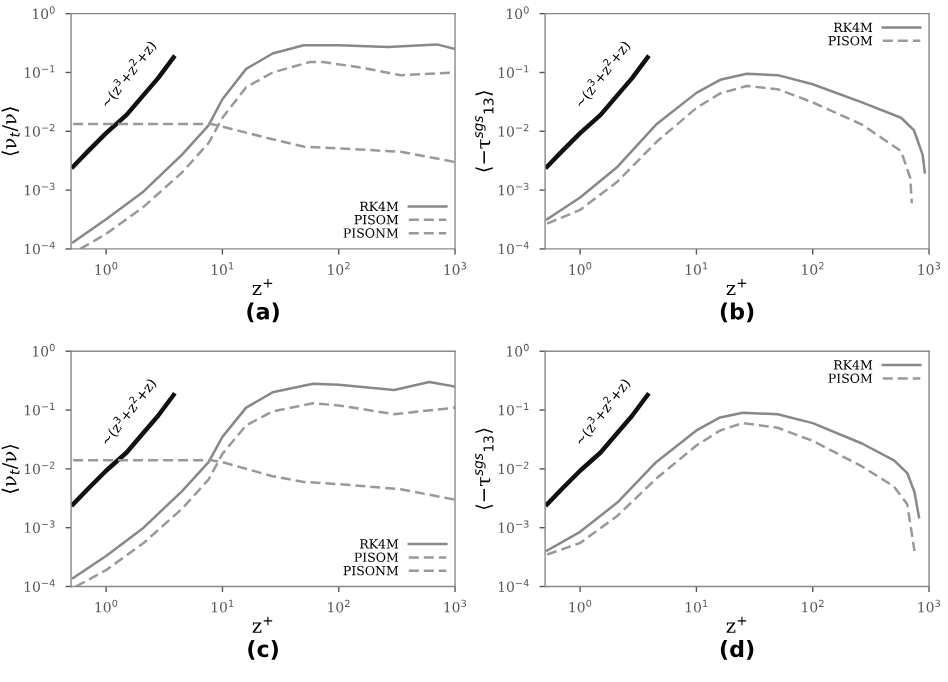 This screenshot has width=948, height=682. I want to click on text: (b), so click(737, 312).